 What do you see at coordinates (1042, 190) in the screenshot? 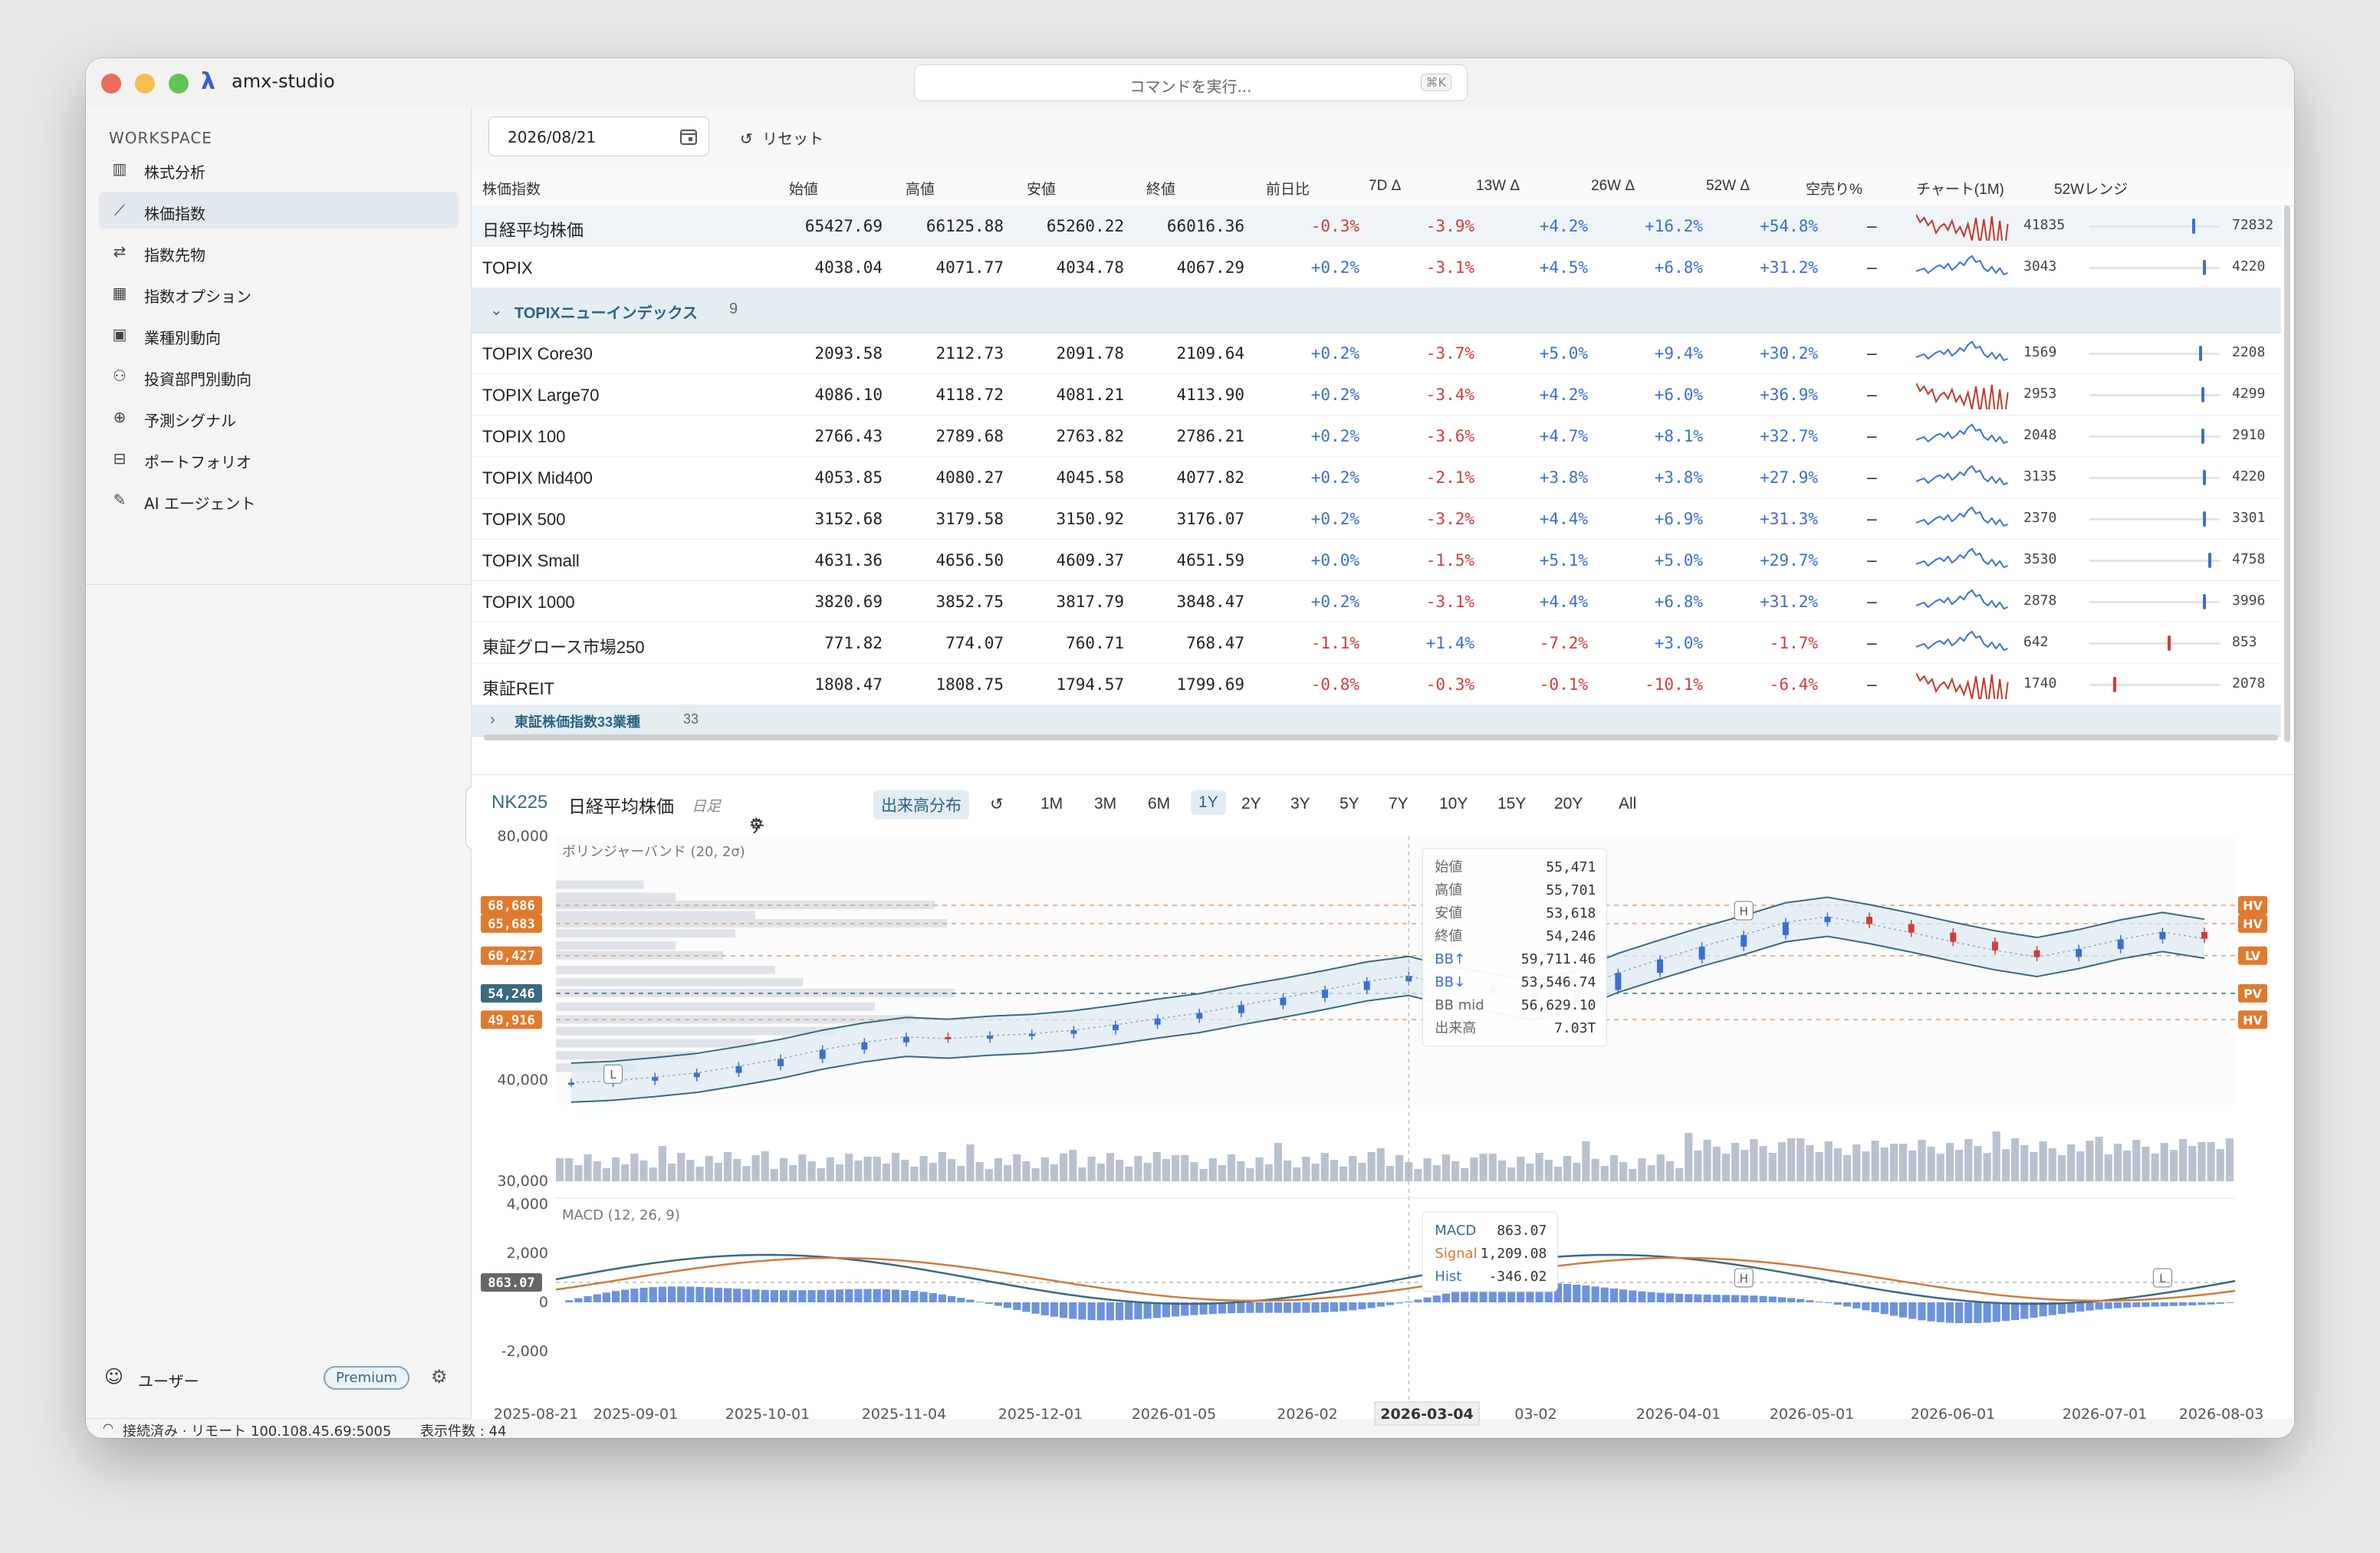
I see `column-header: 安値` at bounding box center [1042, 190].